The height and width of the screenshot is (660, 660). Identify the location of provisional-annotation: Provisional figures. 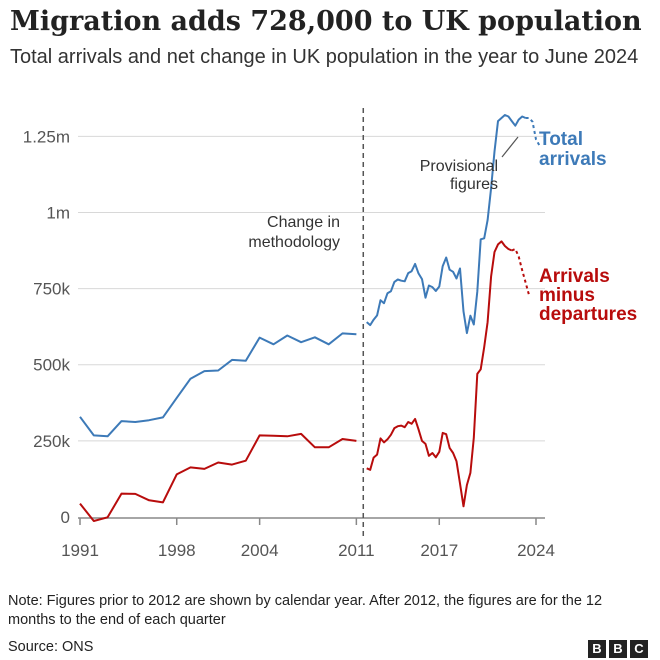
(459, 175).